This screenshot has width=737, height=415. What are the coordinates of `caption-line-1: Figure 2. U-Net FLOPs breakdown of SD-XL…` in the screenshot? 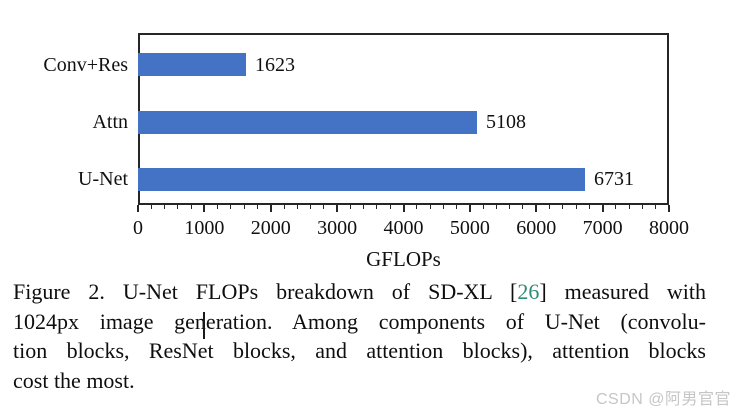 It's located at (359, 292).